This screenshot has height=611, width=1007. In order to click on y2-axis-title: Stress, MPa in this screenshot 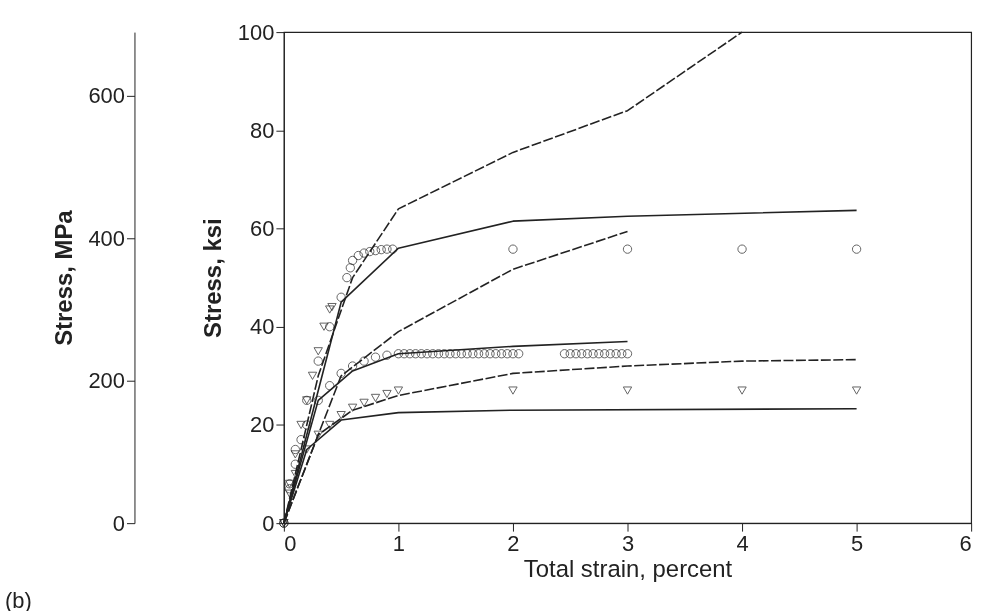, I will do `click(63, 277)`.